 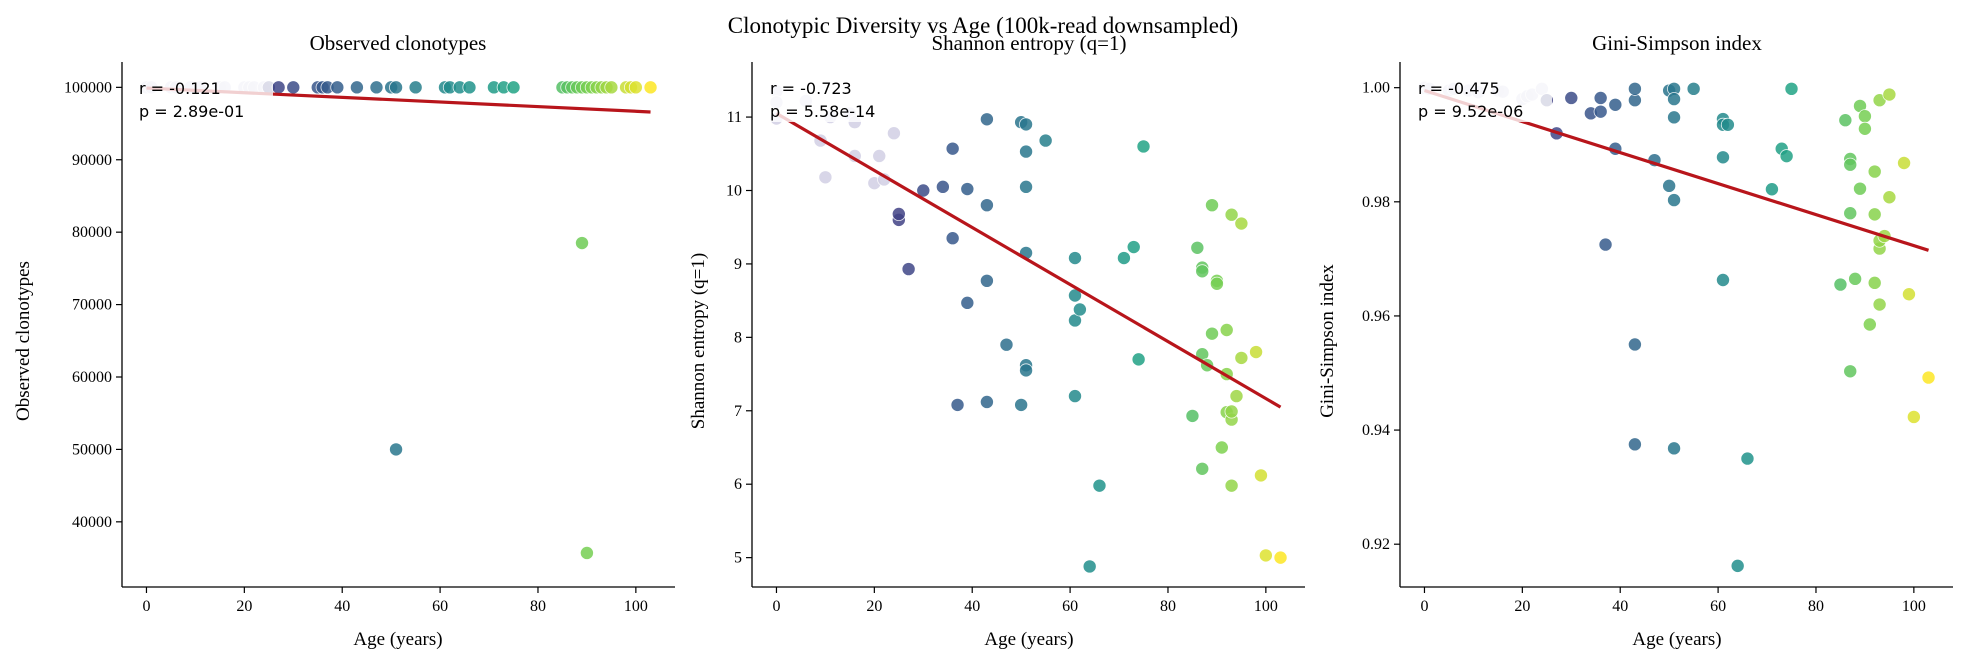 What do you see at coordinates (1376, 430) in the screenshot?
I see `y-tick-label: 0.94` at bounding box center [1376, 430].